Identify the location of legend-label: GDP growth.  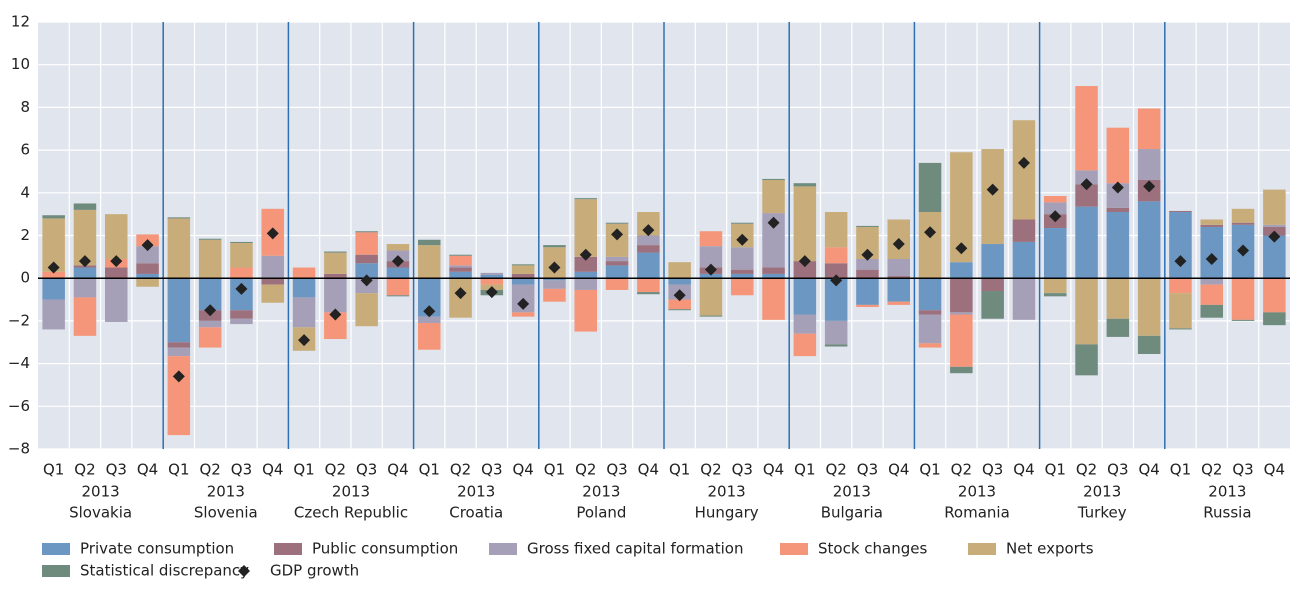
(314, 571).